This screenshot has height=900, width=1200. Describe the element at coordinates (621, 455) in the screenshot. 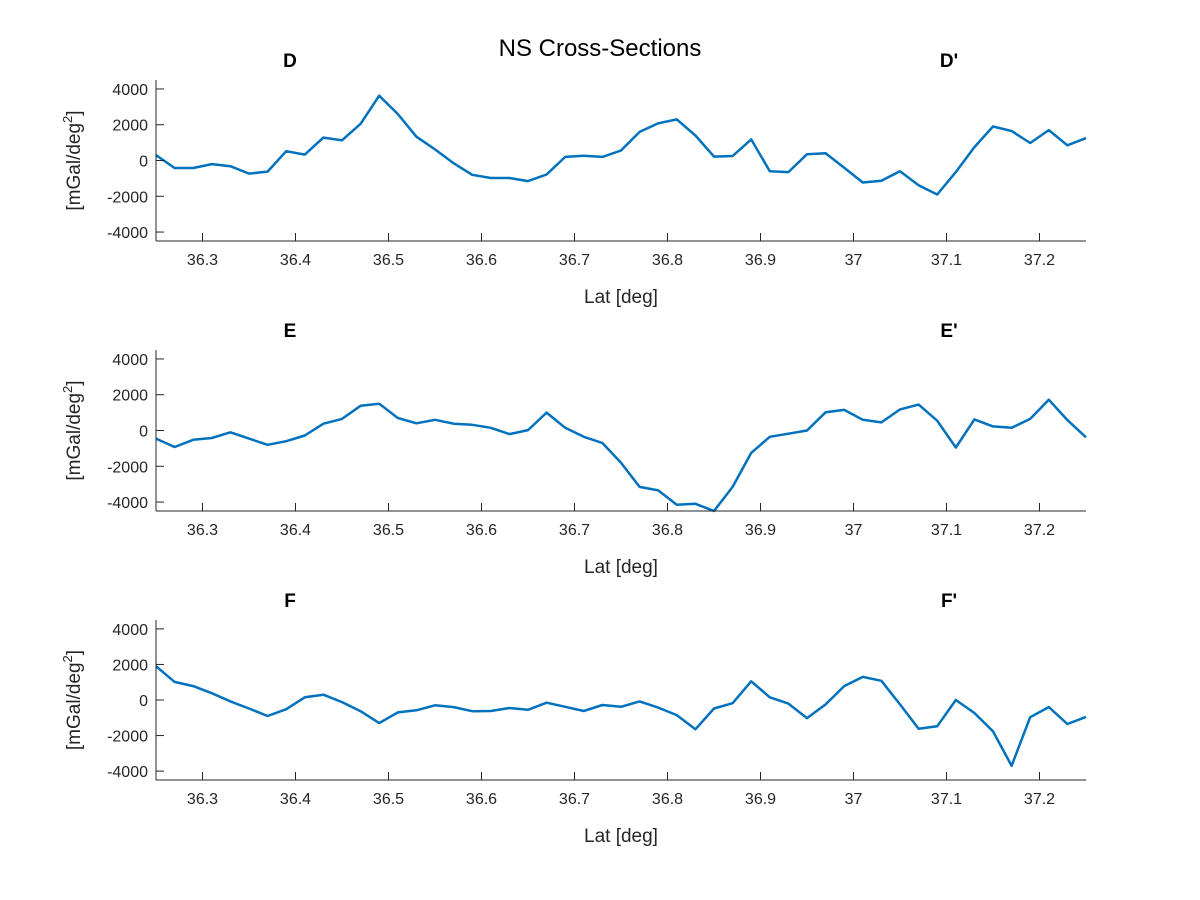

I see `series-line-e` at that location.